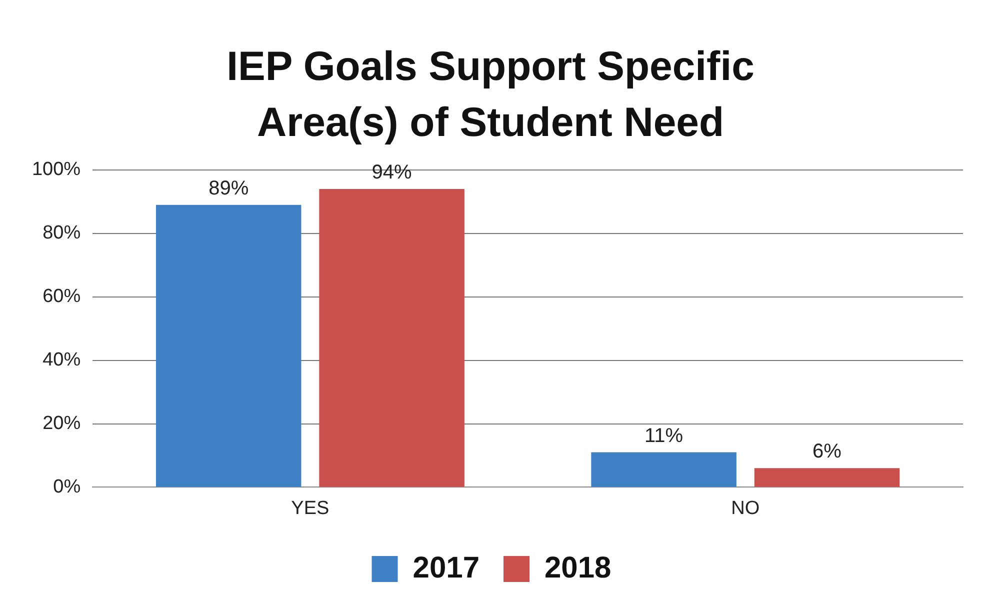 This screenshot has height=604, width=981. Describe the element at coordinates (61, 297) in the screenshot. I see `y-tick-label: 60%` at that location.